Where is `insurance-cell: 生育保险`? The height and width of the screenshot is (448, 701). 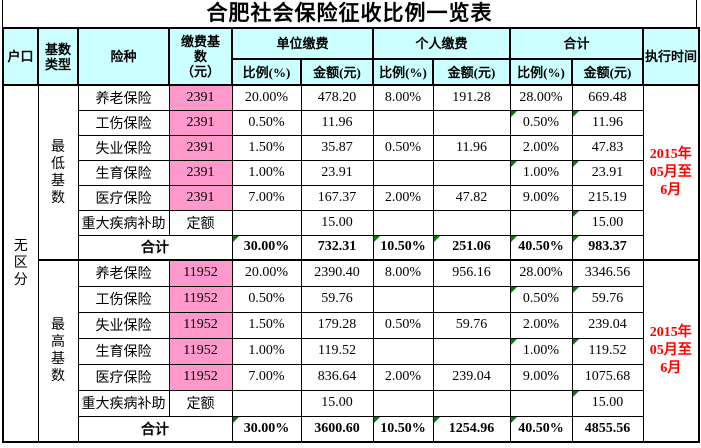
insurance-cell: 生育保险 is located at coordinates (123, 351).